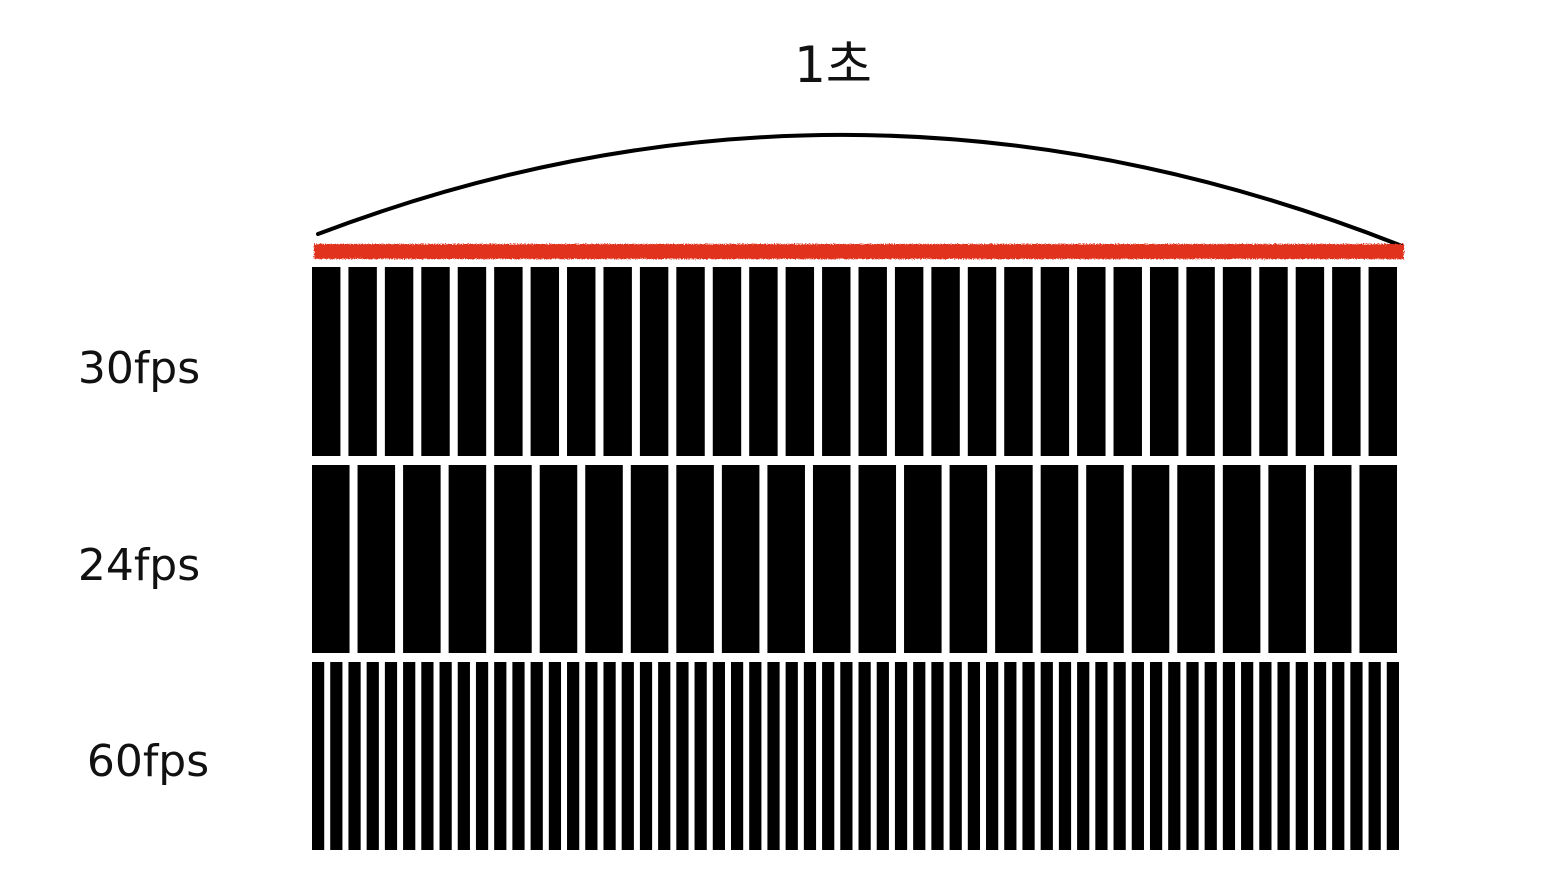 Image resolution: width=1552 pixels, height=894 pixels. Describe the element at coordinates (833, 65) in the screenshot. I see `duration-label: 1초` at that location.